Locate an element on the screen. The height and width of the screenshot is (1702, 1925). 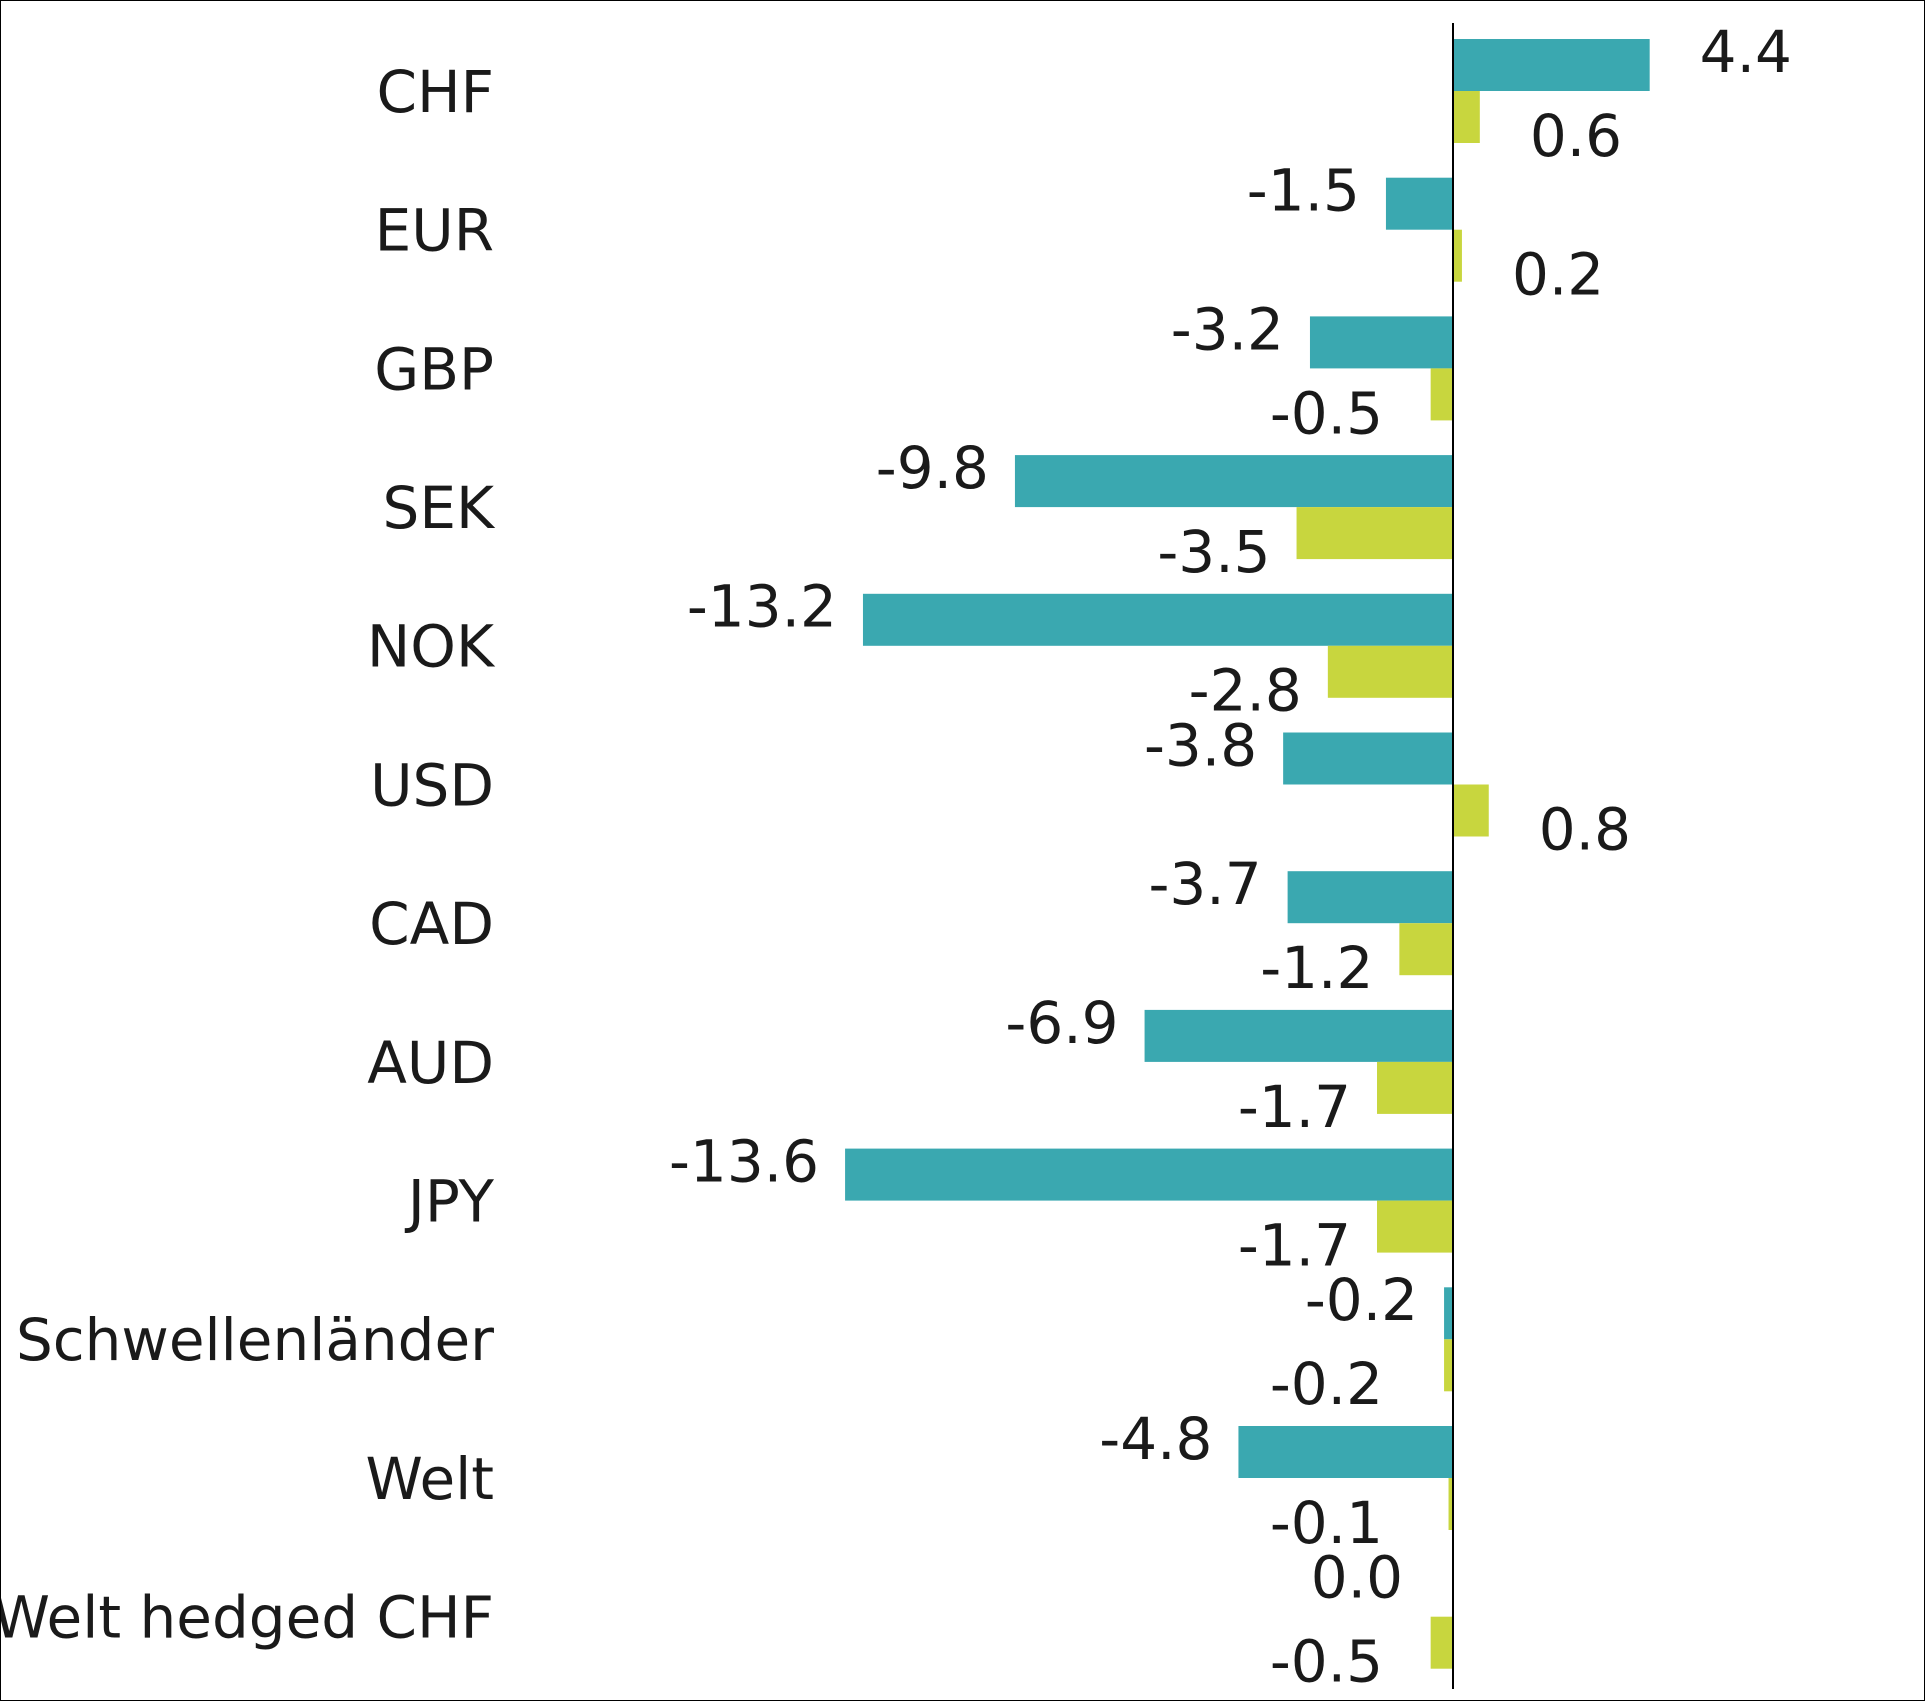
category-label: NOK is located at coordinates (431, 647).